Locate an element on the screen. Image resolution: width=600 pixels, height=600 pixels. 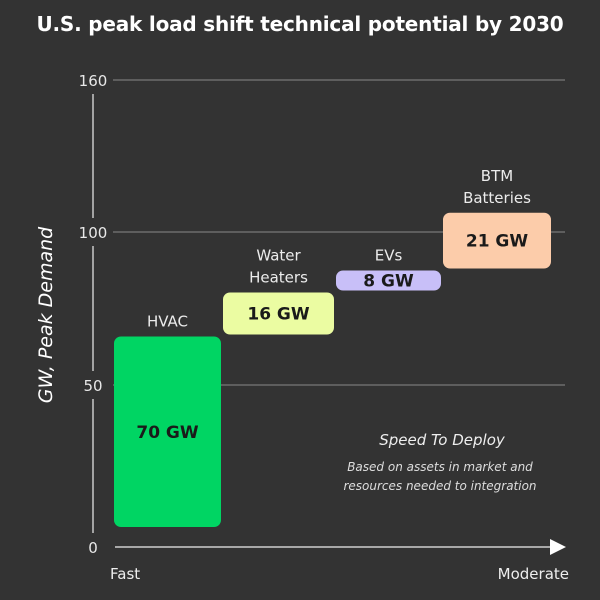
y-tick-label: 160 is located at coordinates (93, 81).